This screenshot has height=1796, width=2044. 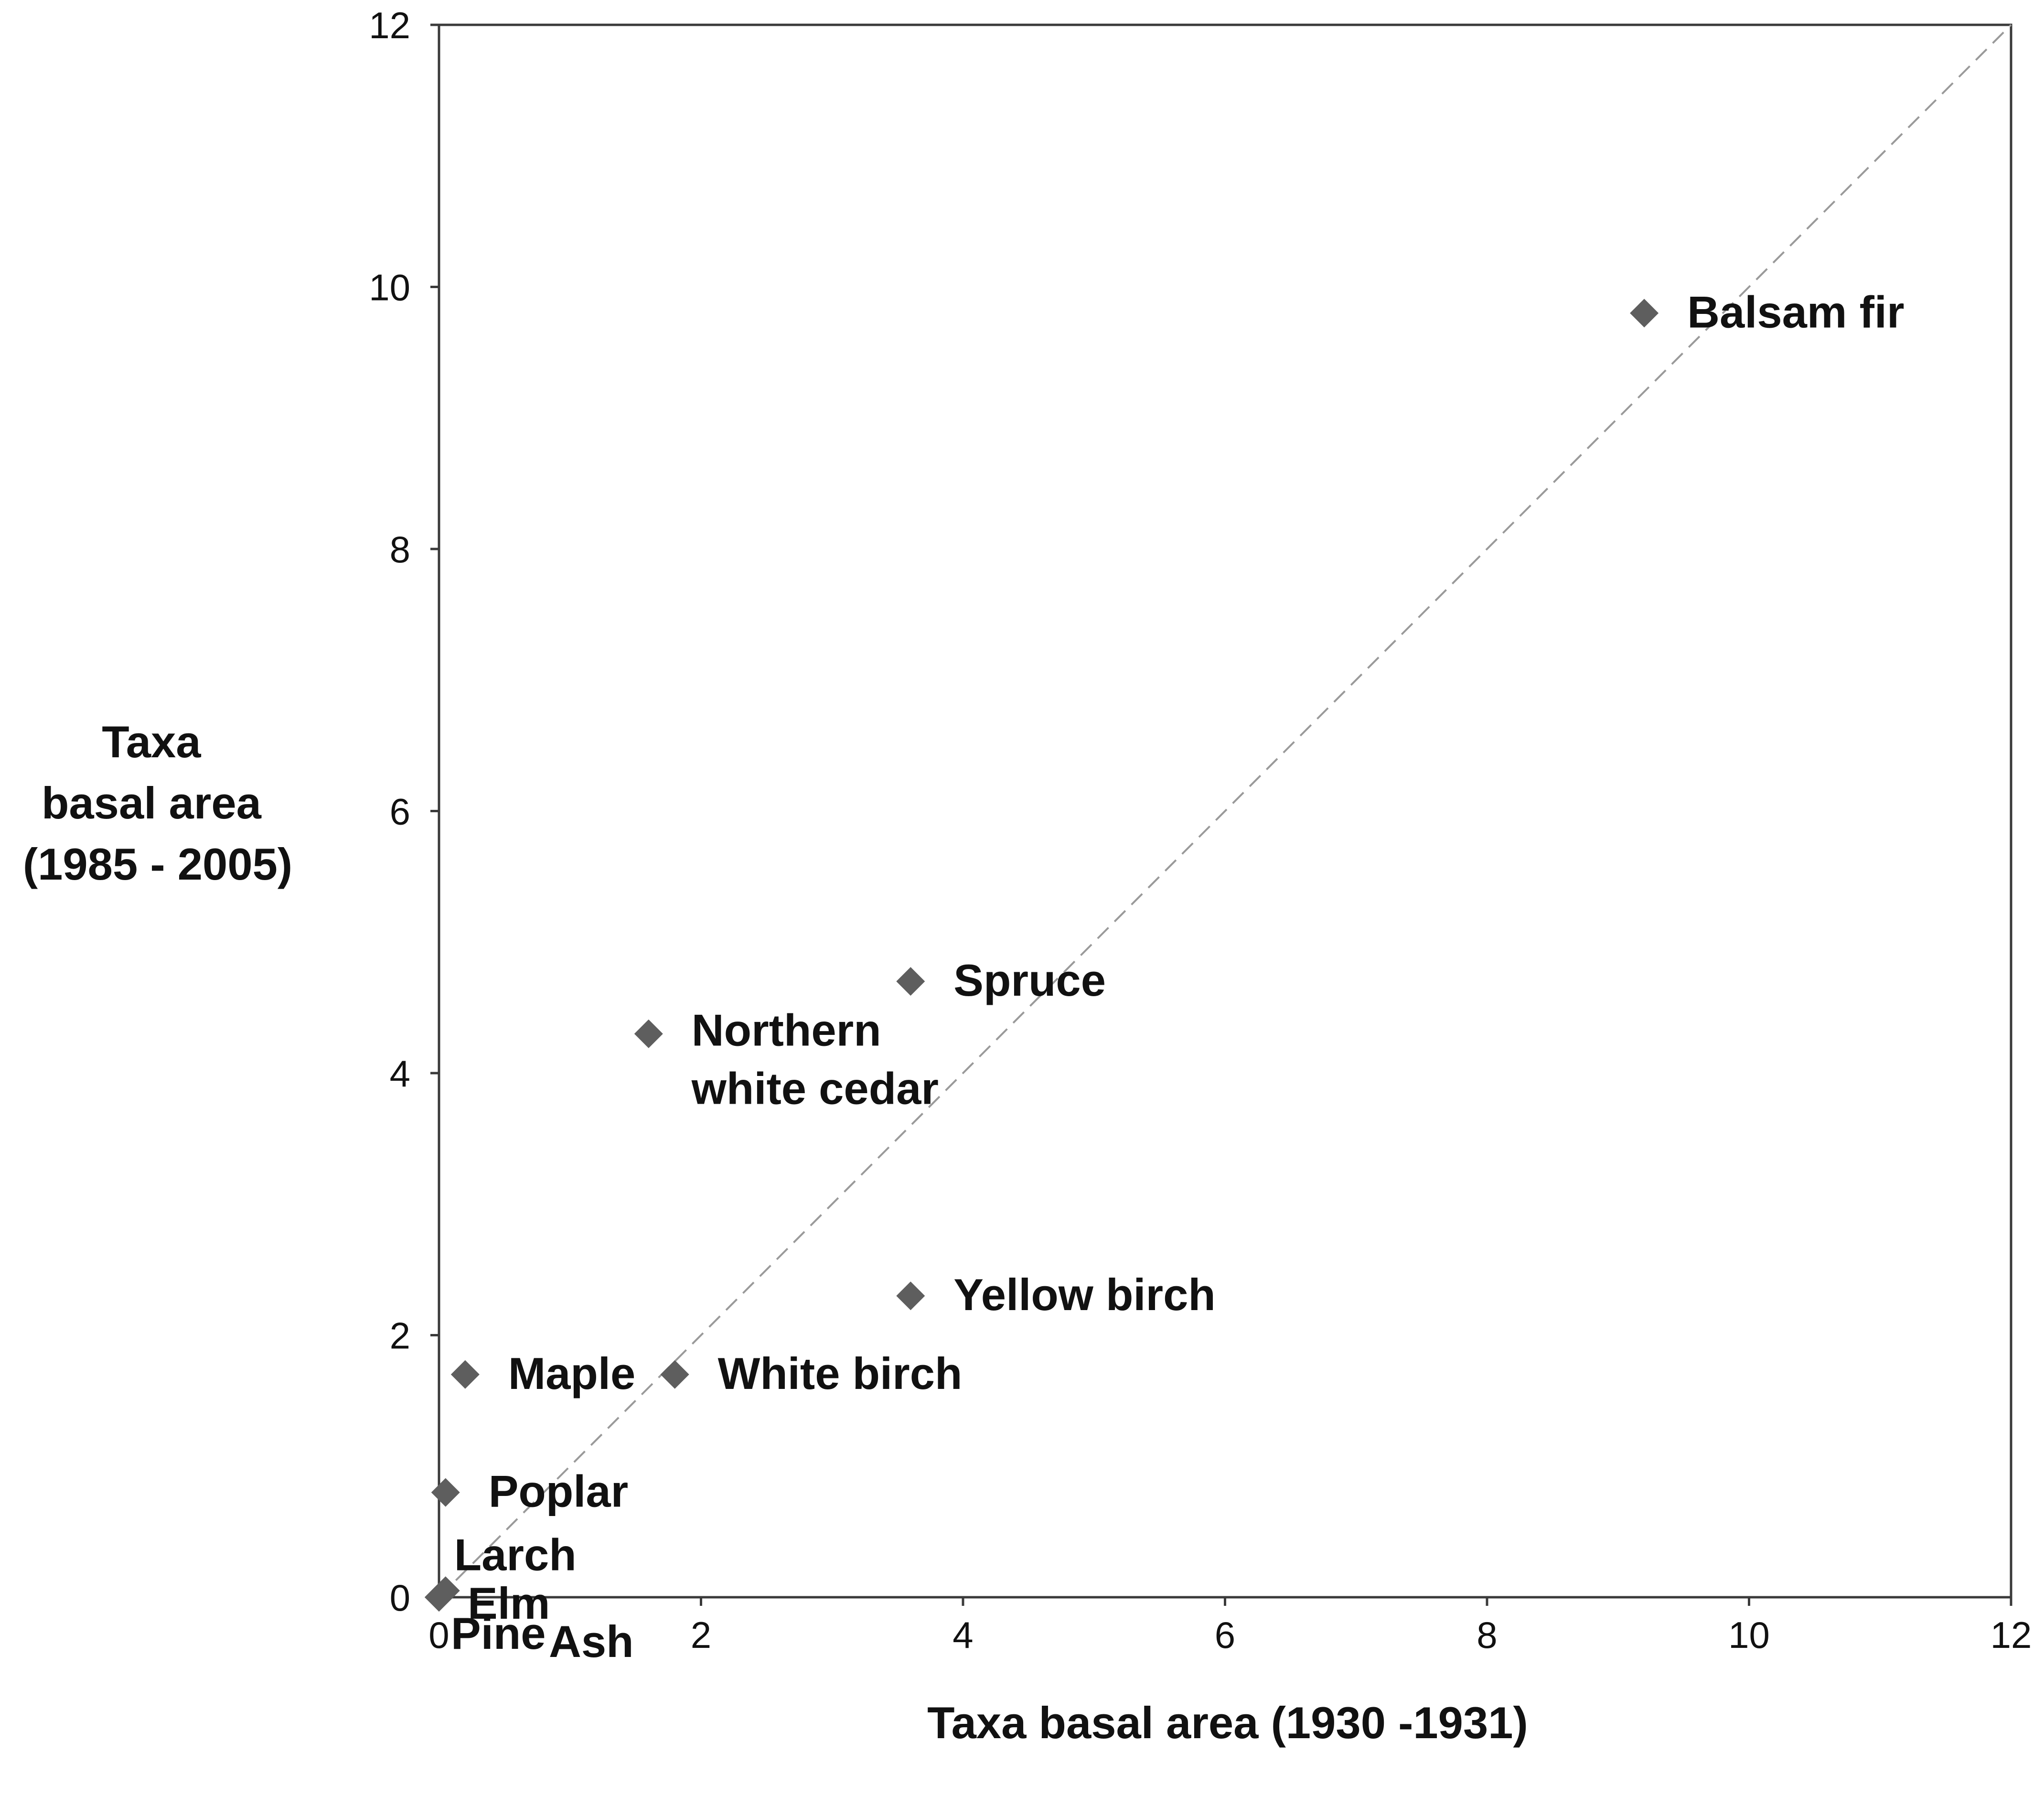 I want to click on point-label: Spruce, so click(x=1029, y=980).